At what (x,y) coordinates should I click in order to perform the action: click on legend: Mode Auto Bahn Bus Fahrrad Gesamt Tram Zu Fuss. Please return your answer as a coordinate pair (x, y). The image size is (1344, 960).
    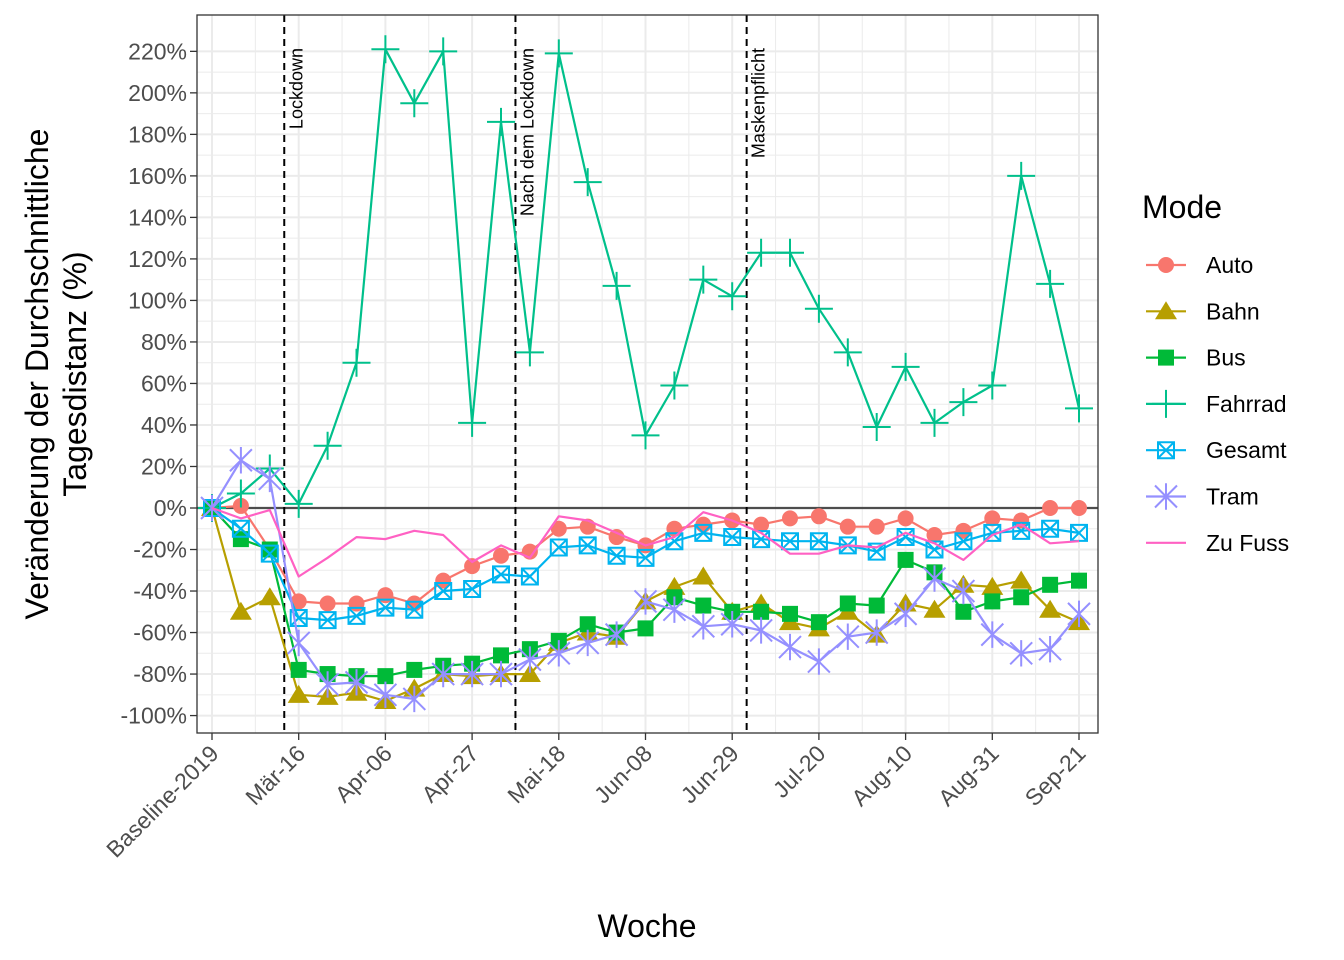
    Looking at the image, I should click on (1215, 372).